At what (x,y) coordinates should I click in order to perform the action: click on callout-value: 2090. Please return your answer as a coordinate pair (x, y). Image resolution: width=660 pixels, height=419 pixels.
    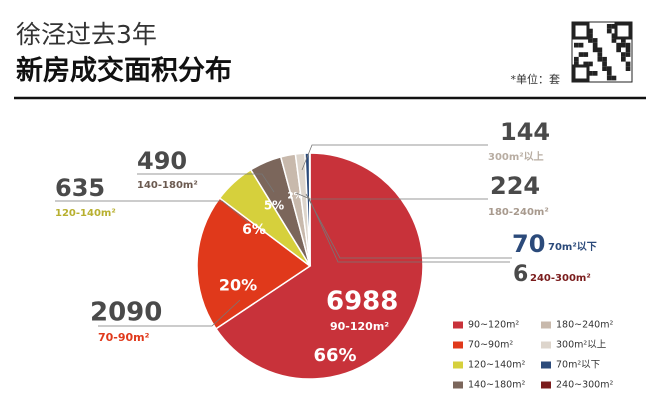
    Looking at the image, I should click on (126, 313).